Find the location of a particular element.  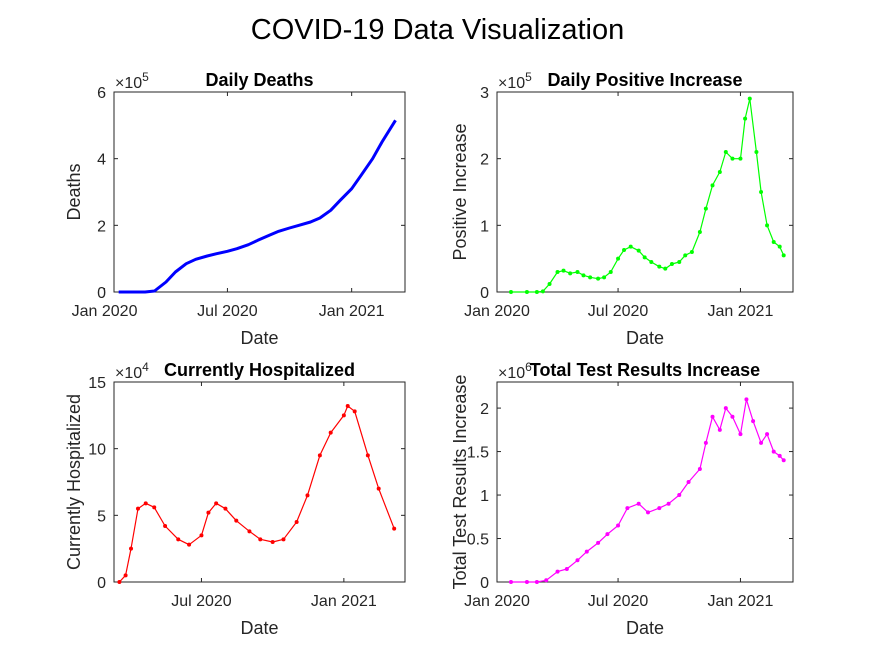

y-exponent-label: ×10⁵ is located at coordinates (132, 81).